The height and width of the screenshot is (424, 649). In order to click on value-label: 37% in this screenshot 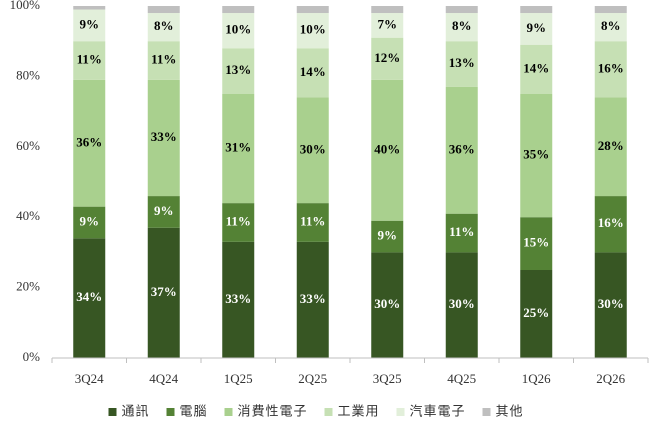, I will do `click(164, 291)`.